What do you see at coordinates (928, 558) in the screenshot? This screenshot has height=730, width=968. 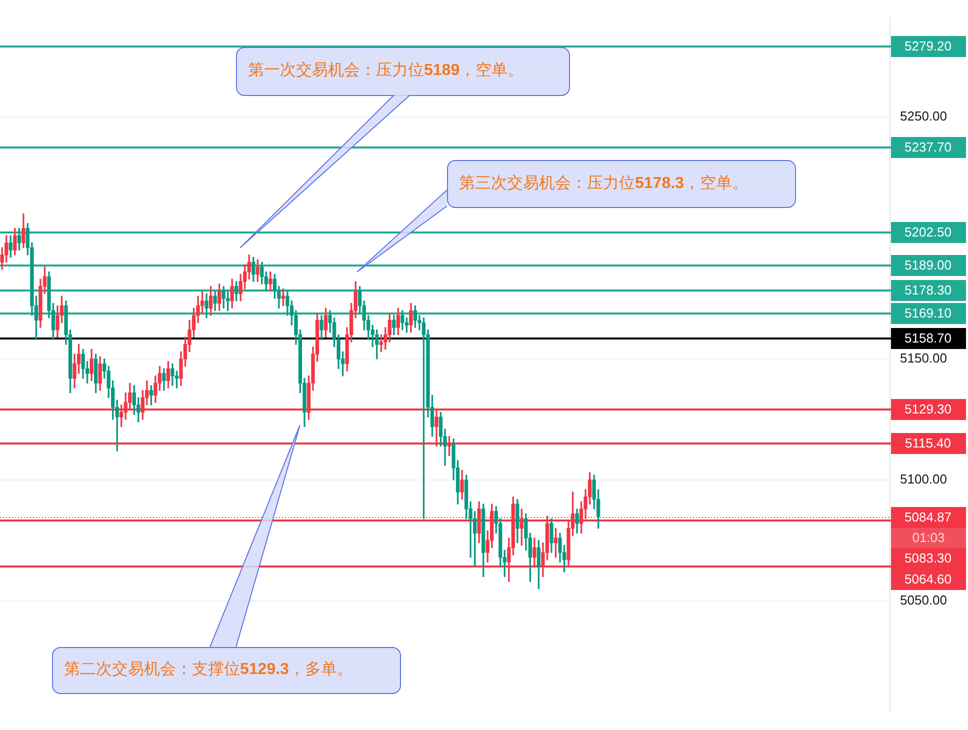 I see `ref-line-label: 5083.30` at bounding box center [928, 558].